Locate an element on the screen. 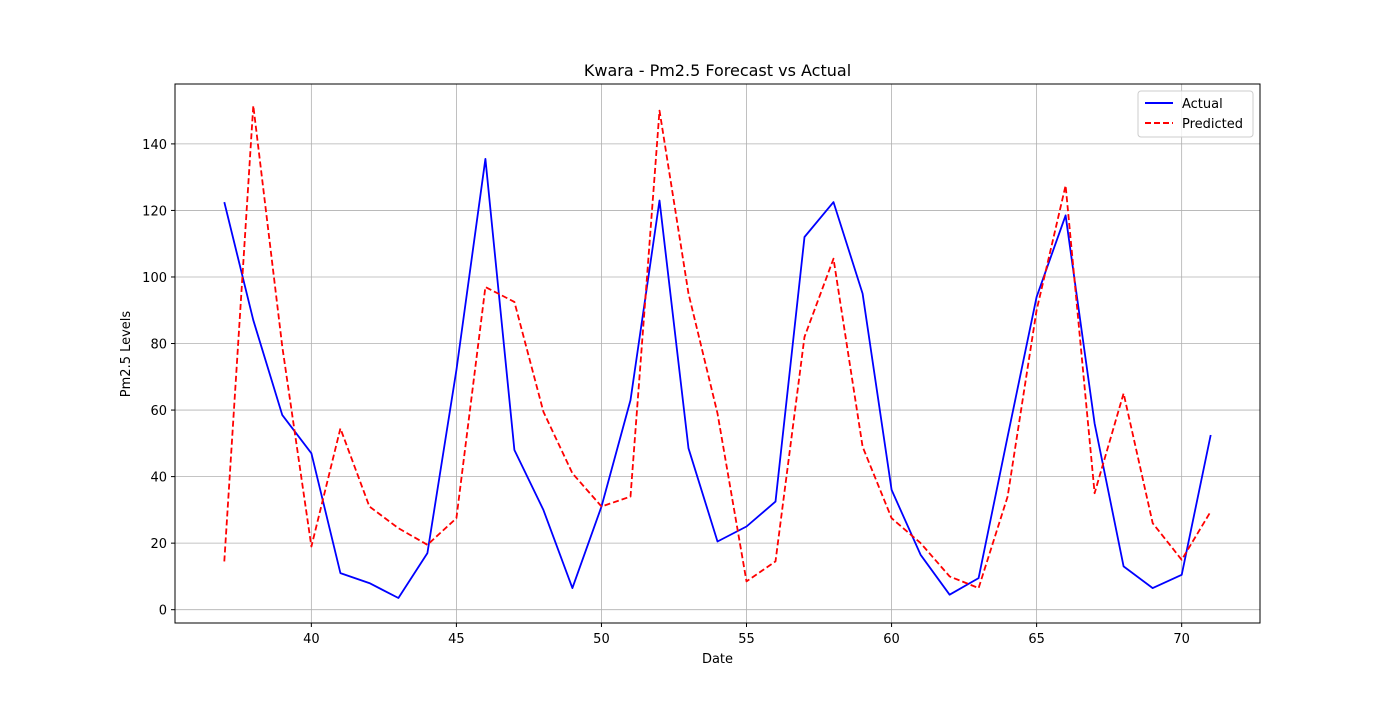 The image size is (1400, 704). chart-title: Kwara - Pm2.5 Forecast vs Actual is located at coordinates (717, 70).